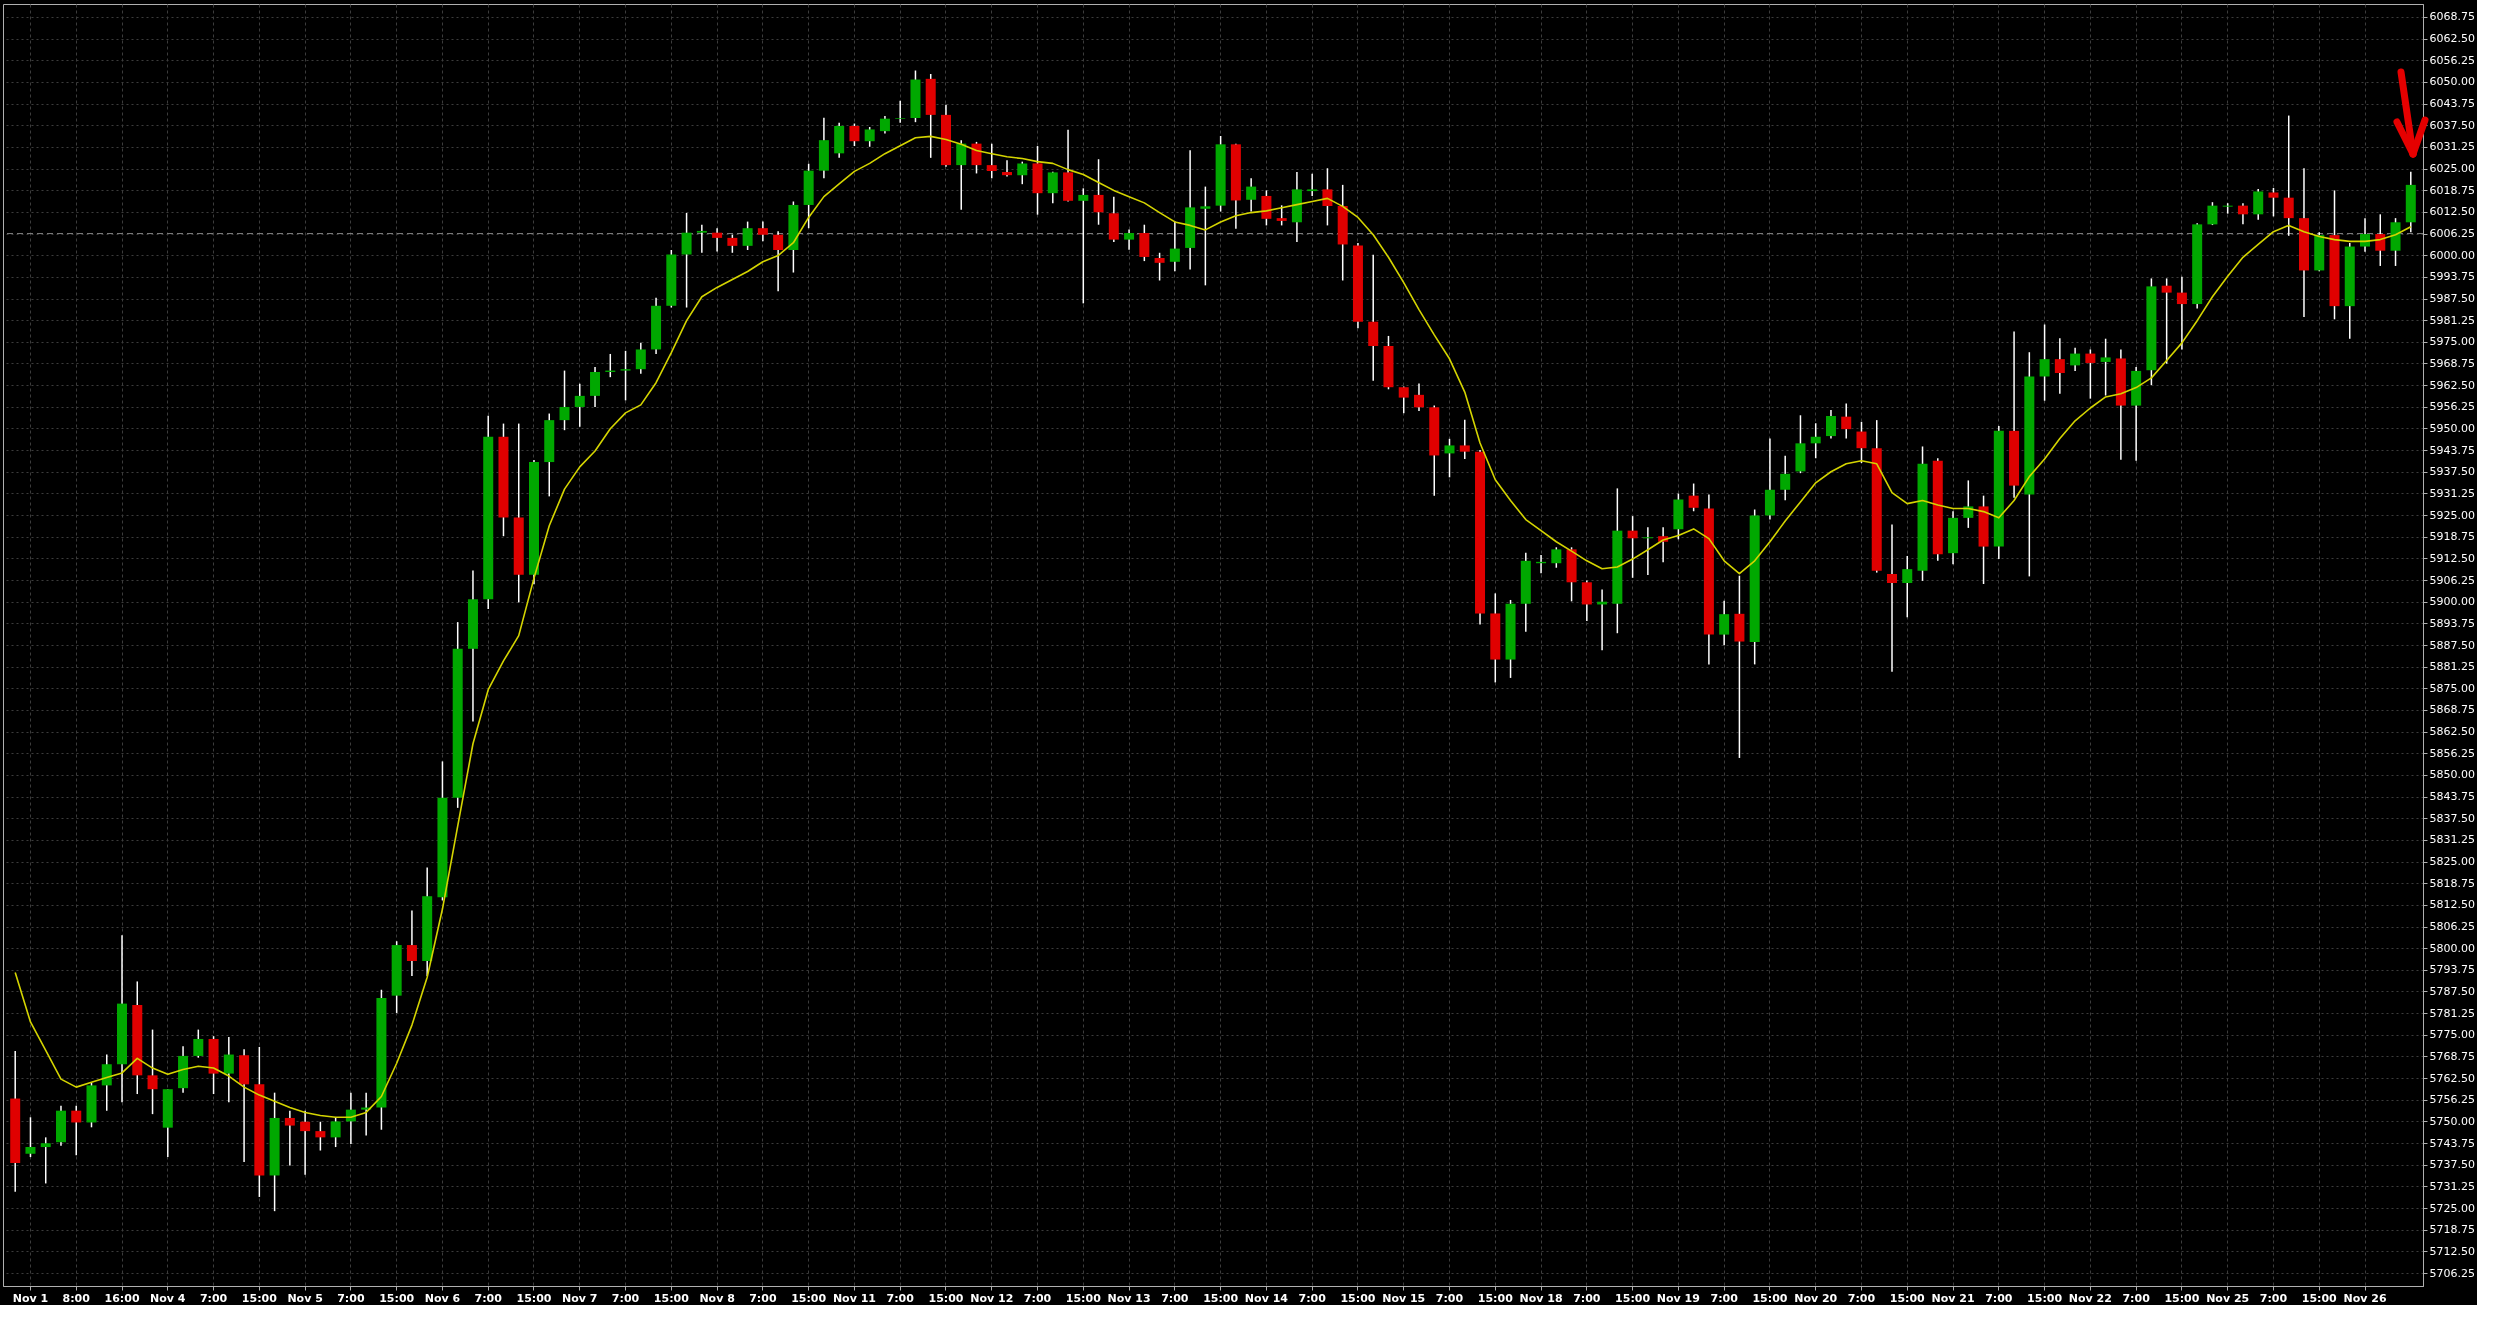  I want to click on y-tick-label: 5787.50, so click(2452, 991).